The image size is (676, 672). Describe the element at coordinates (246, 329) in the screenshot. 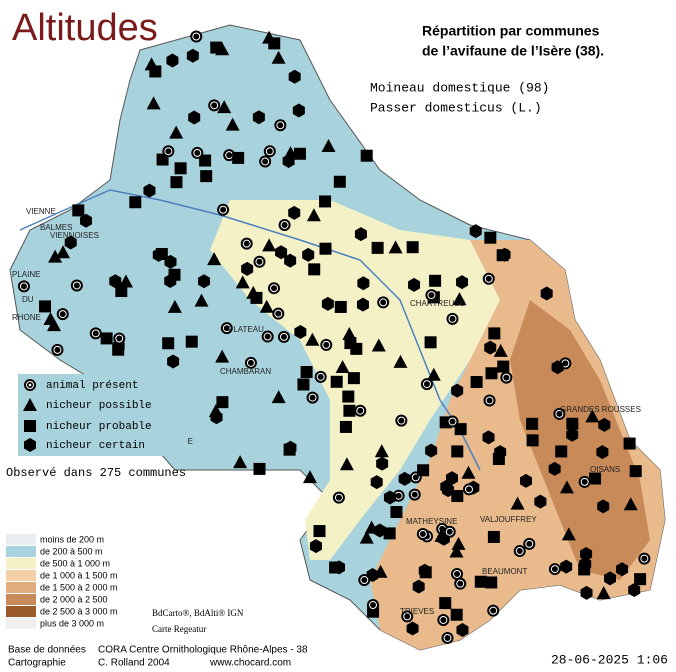

I see `place-label: PLATEAU` at that location.